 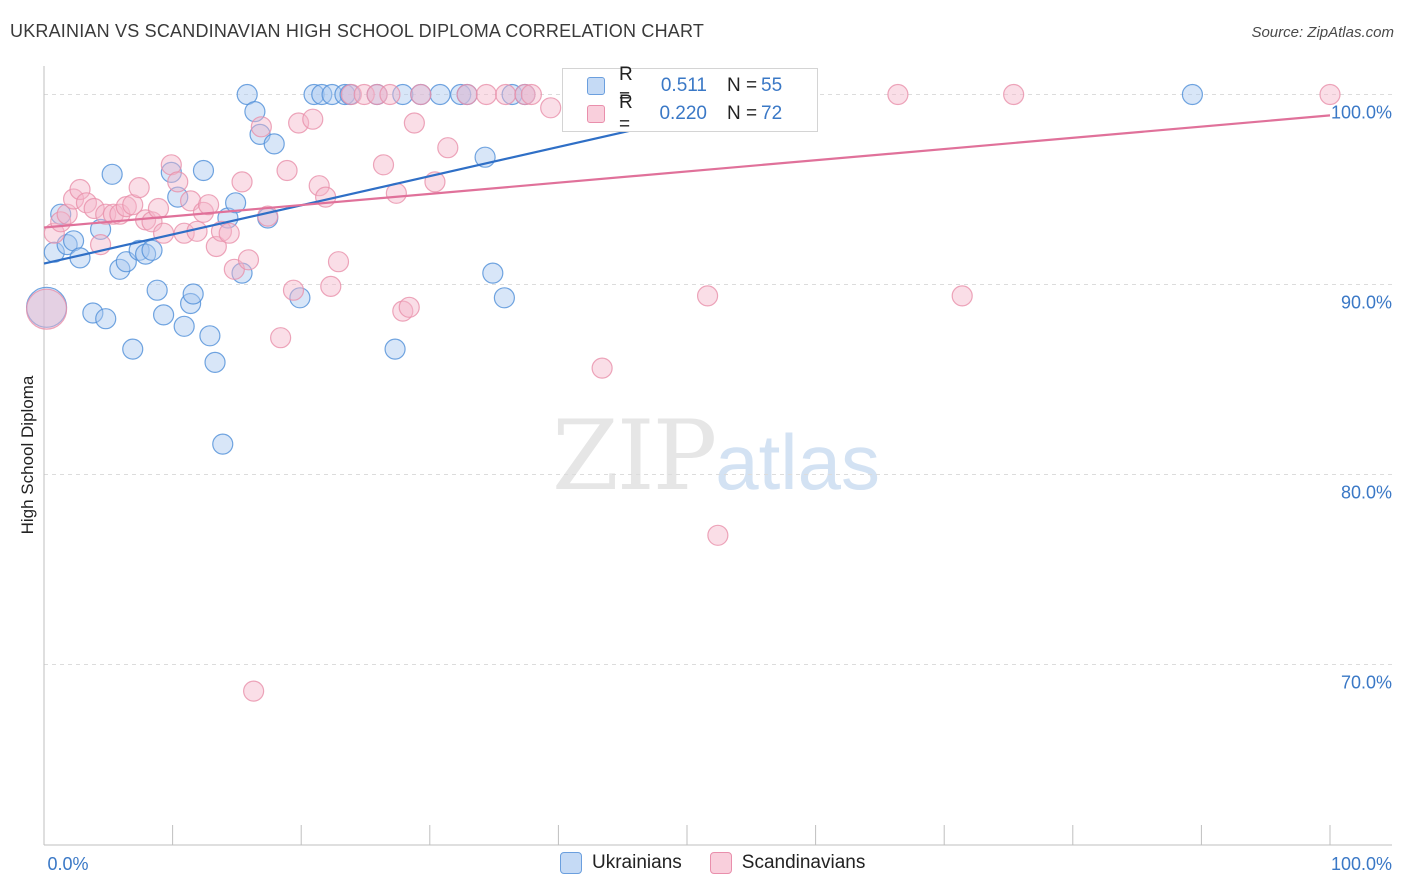 What do you see at coordinates (634, 456) in the screenshot?
I see `watermark-zip: ZIP` at bounding box center [634, 456].